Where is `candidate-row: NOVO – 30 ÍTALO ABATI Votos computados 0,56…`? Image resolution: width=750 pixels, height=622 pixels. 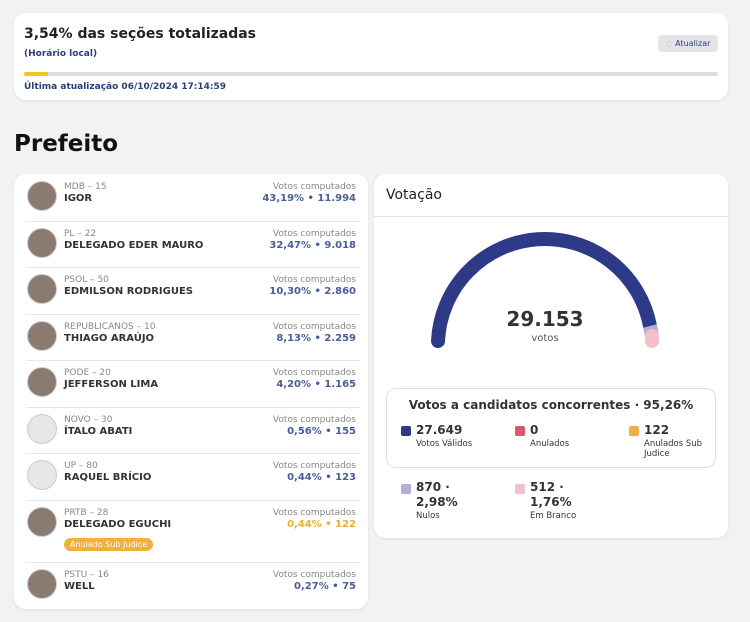 candidate-row: NOVO – 30 ÍTALO ABATI Votos computados 0,56… is located at coordinates (191, 430).